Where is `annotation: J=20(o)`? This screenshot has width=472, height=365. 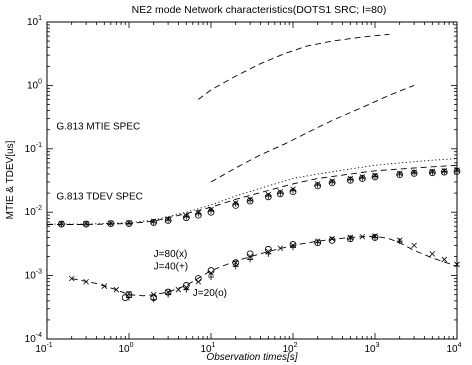 annotation: J=20(o) is located at coordinates (210, 293).